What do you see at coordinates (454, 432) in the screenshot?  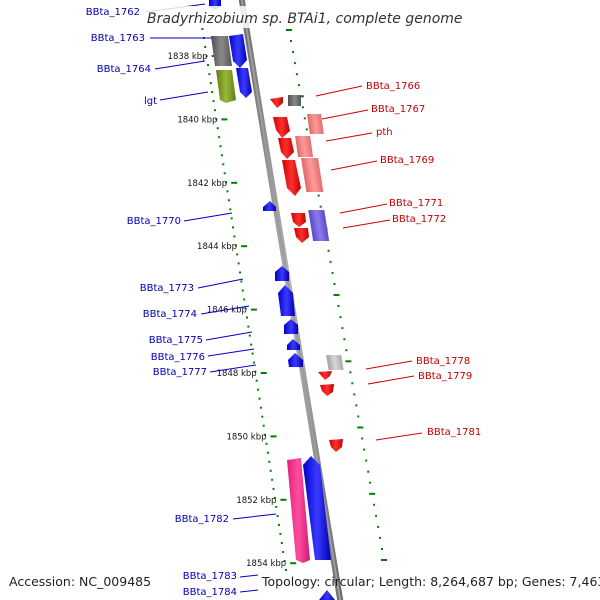 I see `gene-label-bbta-1781: BBta_1781` at bounding box center [454, 432].